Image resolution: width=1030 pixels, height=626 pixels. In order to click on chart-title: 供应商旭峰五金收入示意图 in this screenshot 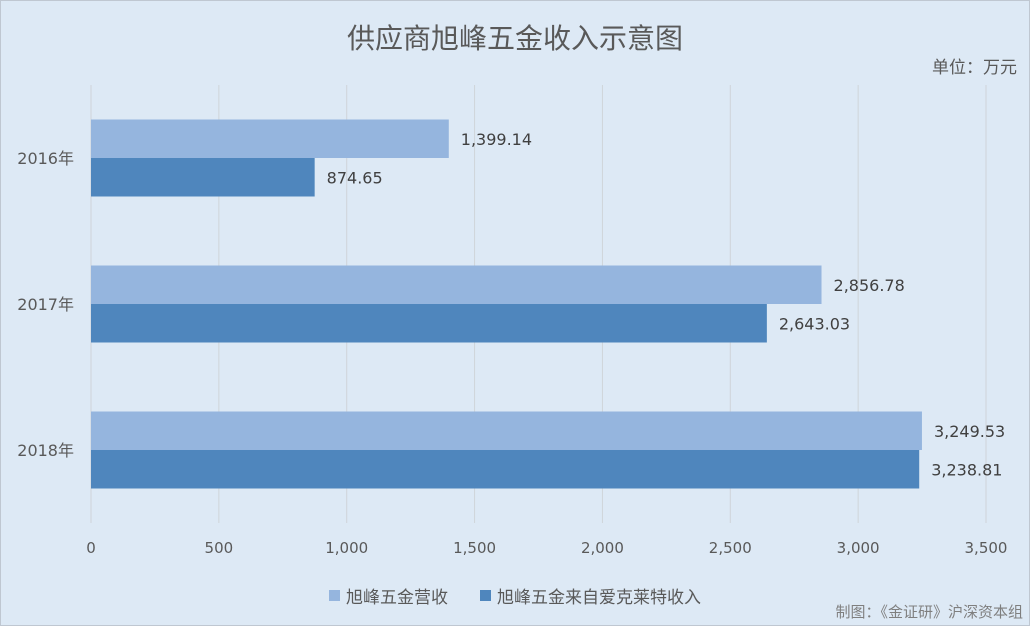, I will do `click(514, 38)`.